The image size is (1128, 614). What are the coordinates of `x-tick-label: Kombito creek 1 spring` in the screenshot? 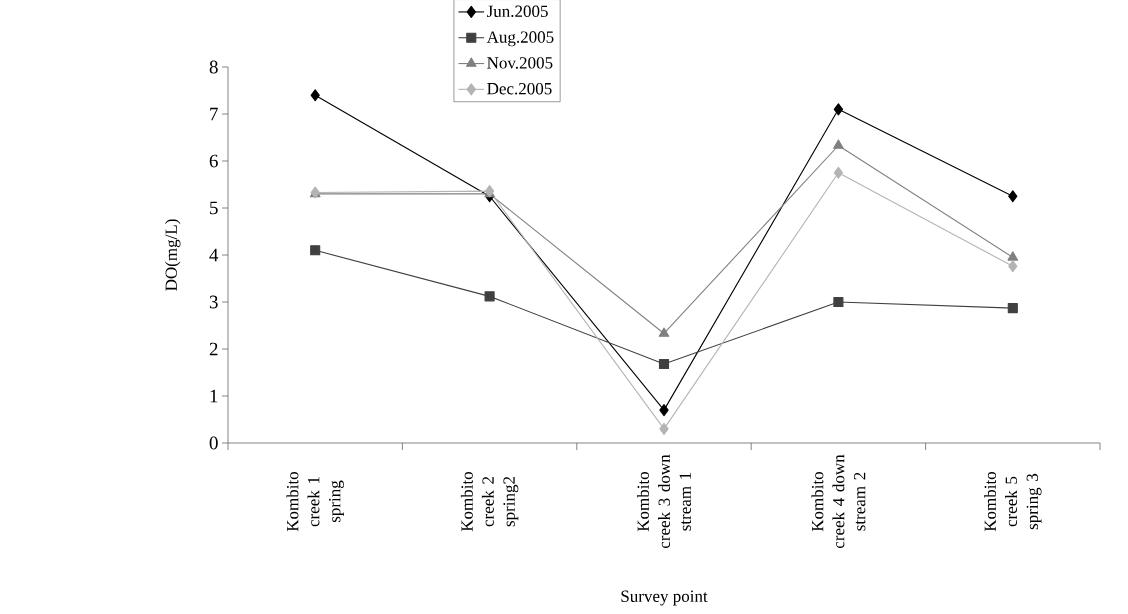 It's located at (315, 501).